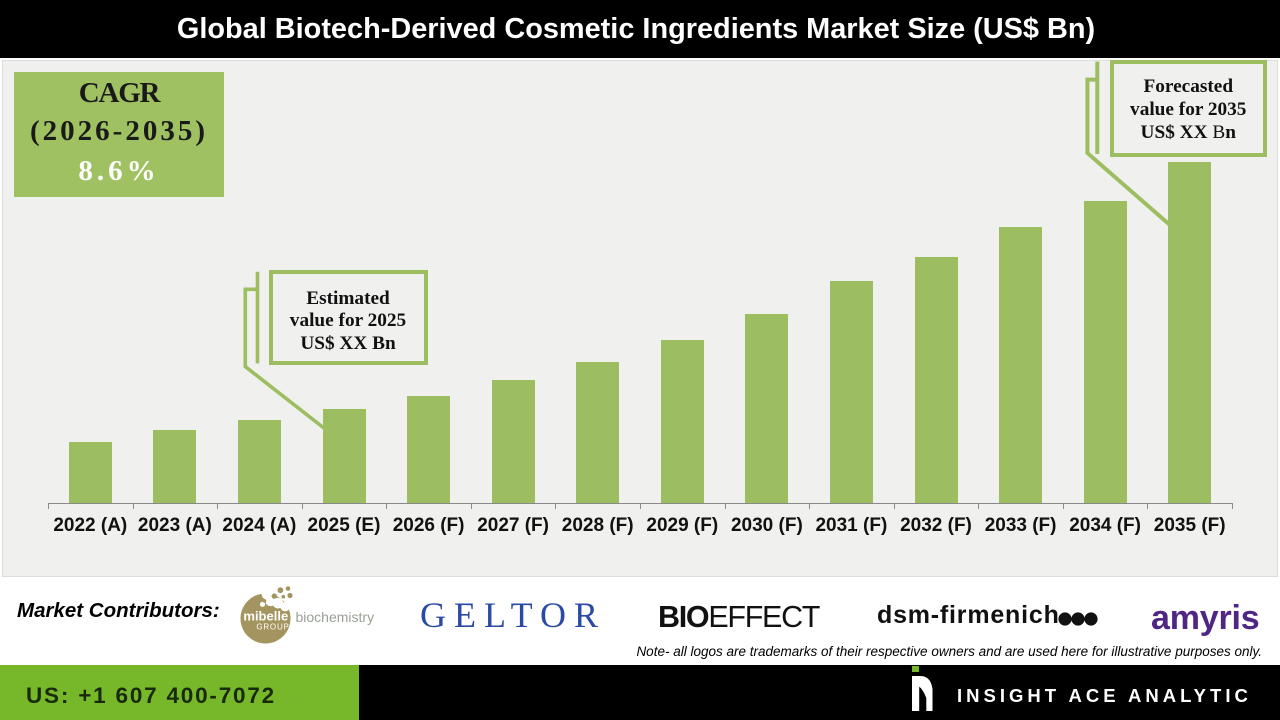 Image resolution: width=1280 pixels, height=720 pixels. Describe the element at coordinates (272, 627) in the screenshot. I see `svg-text: GROUP` at that location.